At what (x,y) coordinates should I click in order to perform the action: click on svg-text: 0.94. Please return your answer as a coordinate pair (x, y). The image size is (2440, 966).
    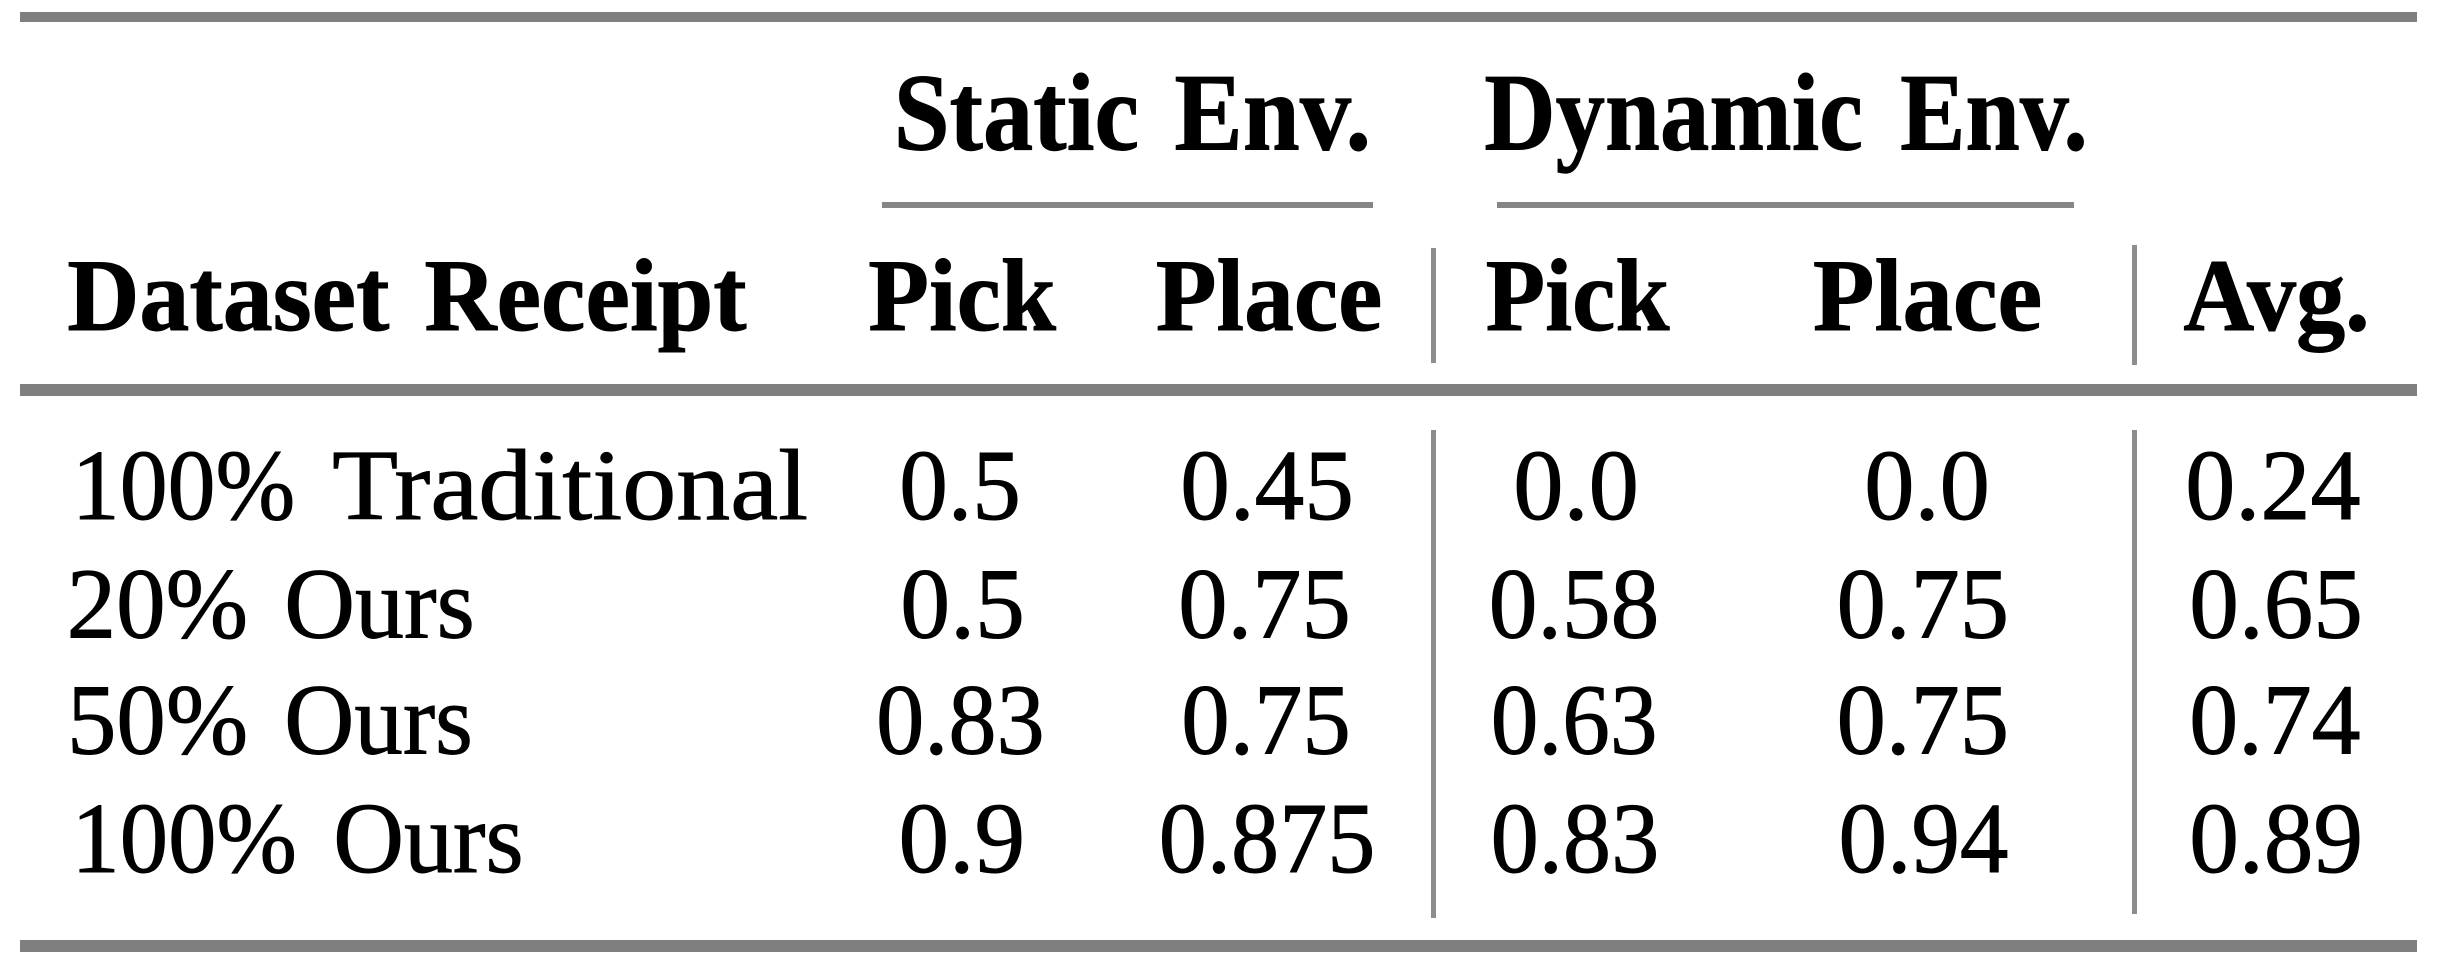
    Looking at the image, I should click on (1924, 838).